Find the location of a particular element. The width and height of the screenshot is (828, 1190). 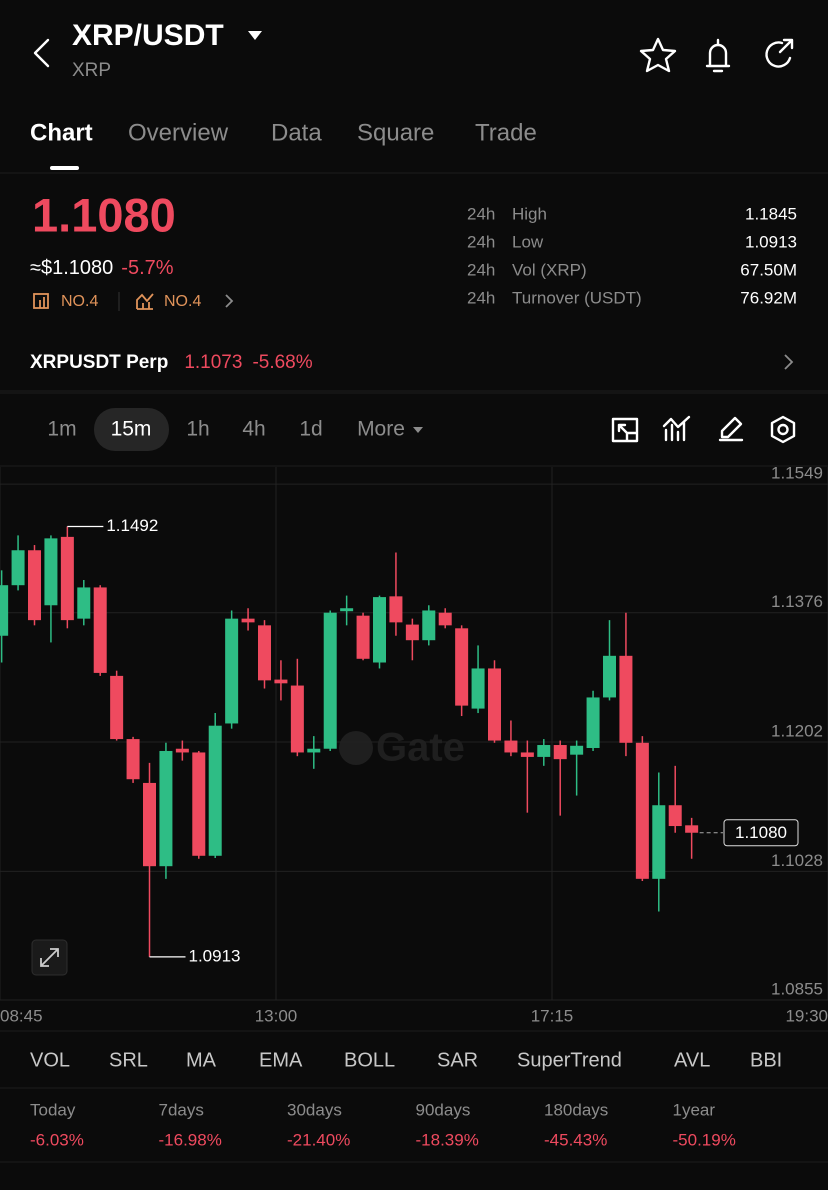

y-tick-label: 1.1202 is located at coordinates (797, 731).